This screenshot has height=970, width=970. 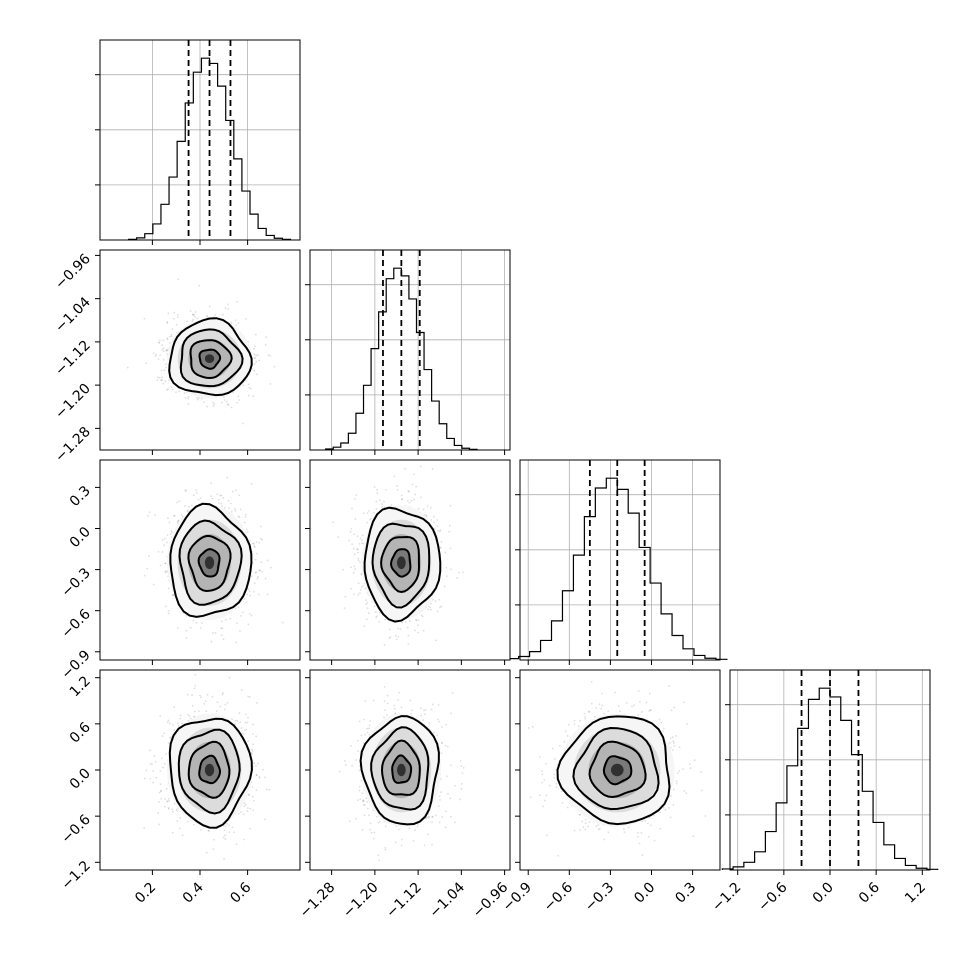 What do you see at coordinates (361, 901) in the screenshot?
I see `x-tick-label-p1: −1.20` at bounding box center [361, 901].